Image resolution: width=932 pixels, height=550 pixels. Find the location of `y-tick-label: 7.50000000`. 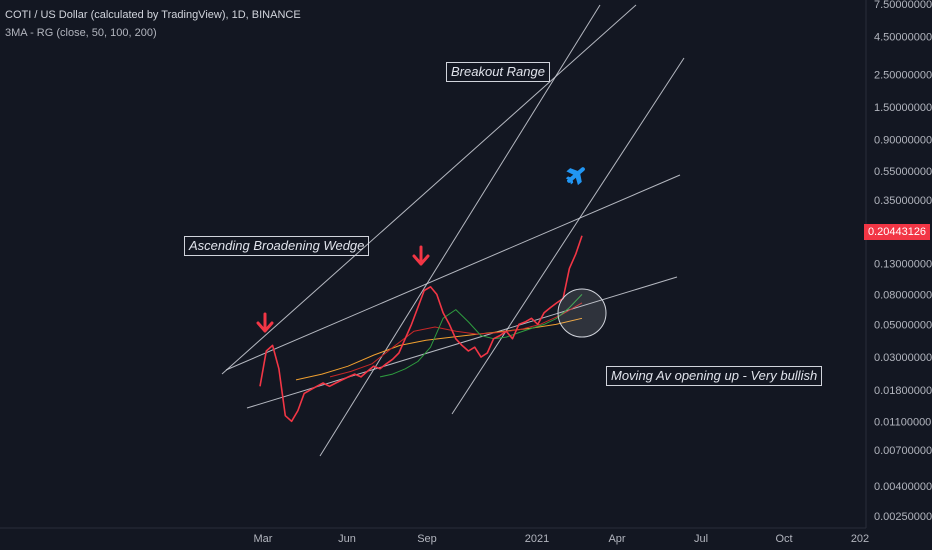

y-tick-label: 7.50000000 is located at coordinates (903, 5).